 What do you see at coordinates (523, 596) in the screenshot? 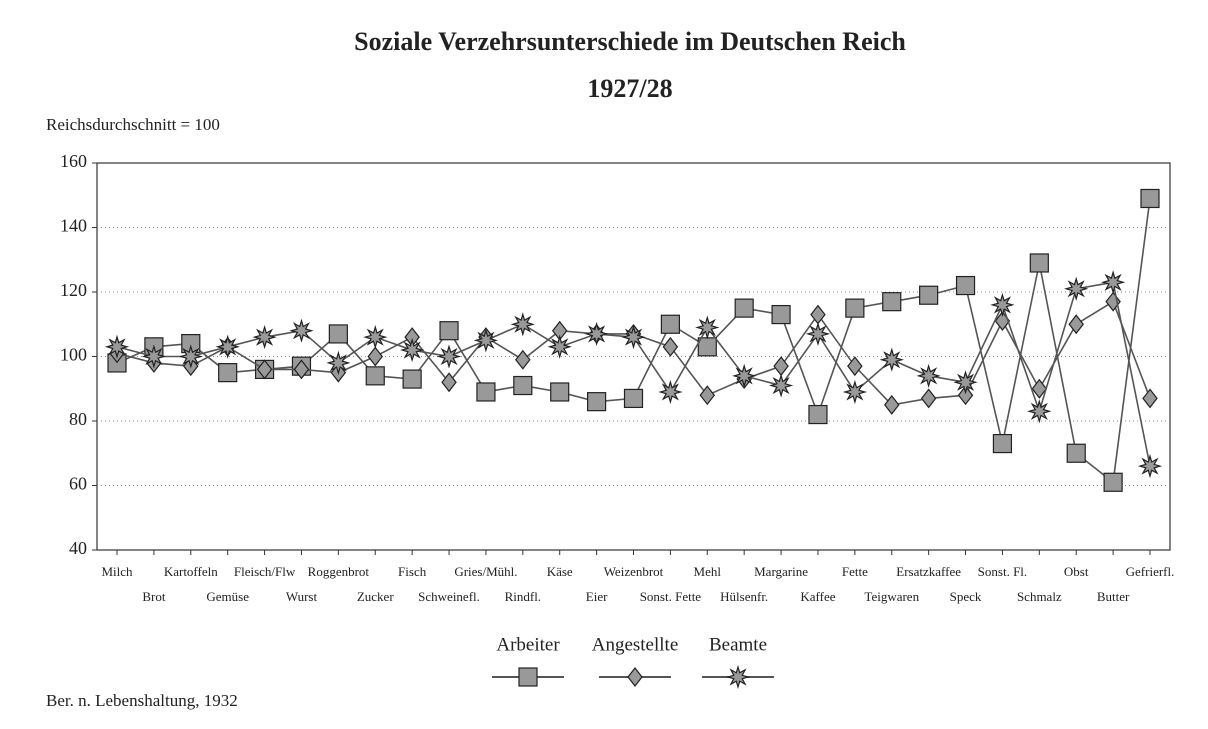
I see `x-tick-label: Rindfl.` at bounding box center [523, 596].